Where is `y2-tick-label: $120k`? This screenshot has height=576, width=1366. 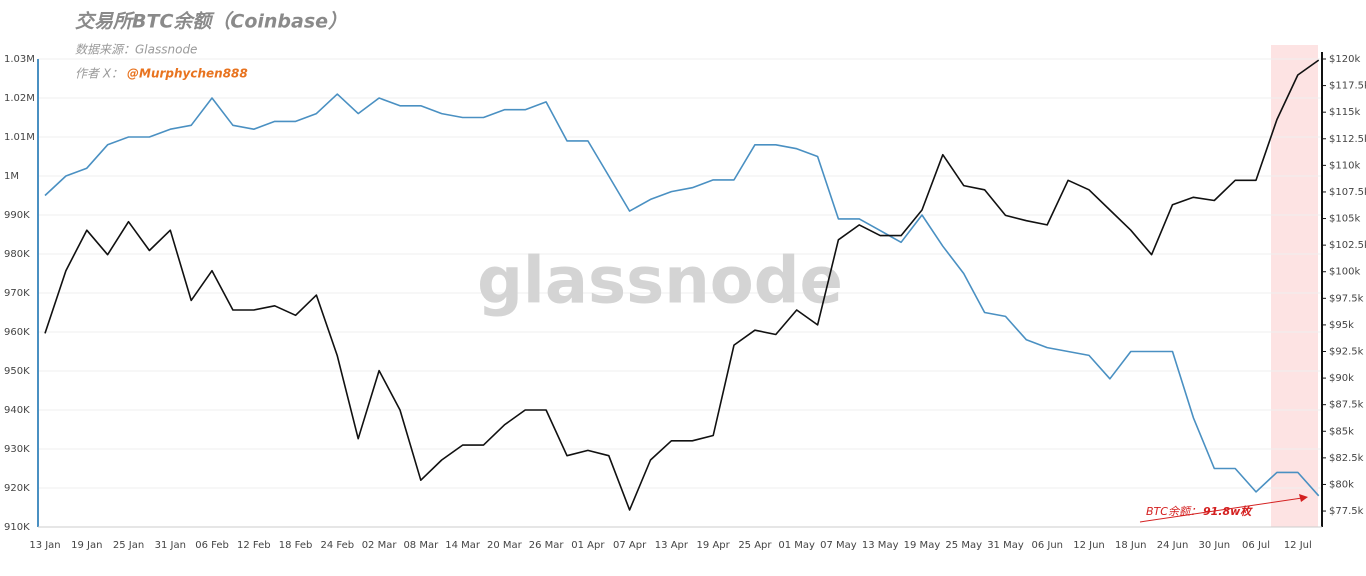
y2-tick-label: $120k is located at coordinates (1344, 59).